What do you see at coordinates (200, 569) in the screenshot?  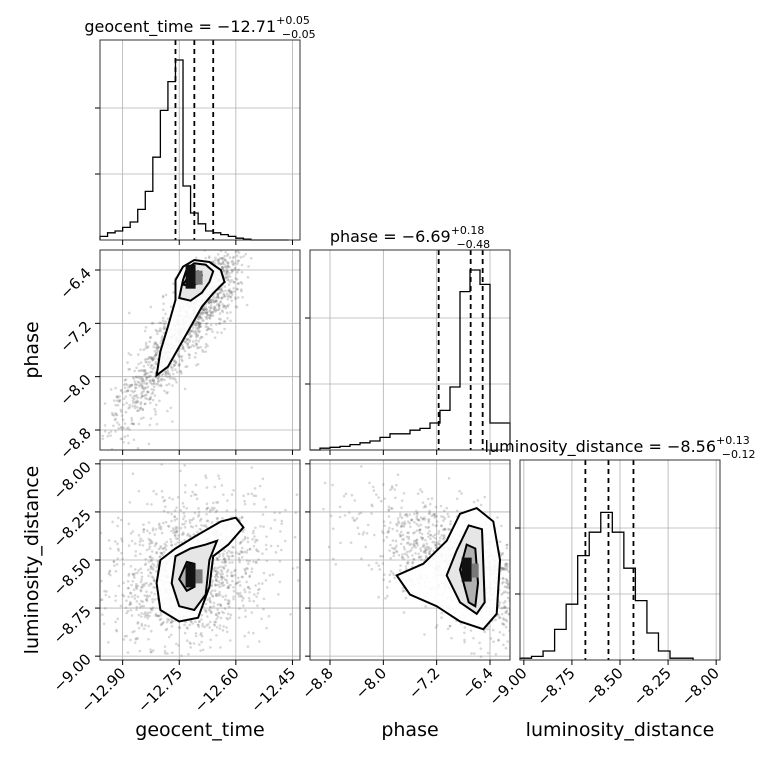 I see `contours` at bounding box center [200, 569].